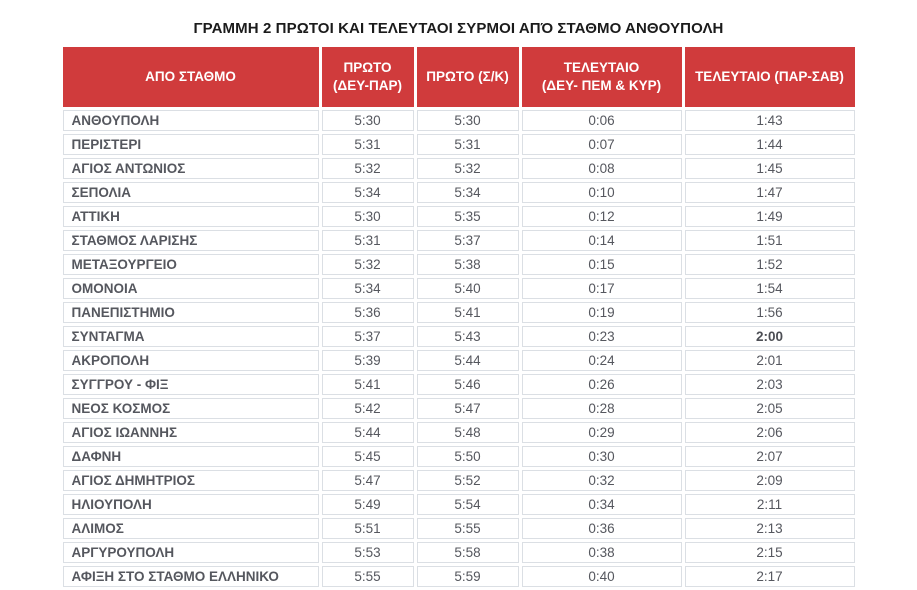  I want to click on table-row: ΜΕΤΑΞΟΥΡΓΕΙΟ 5:32 5:38 0:15 1:52, so click(458, 264).